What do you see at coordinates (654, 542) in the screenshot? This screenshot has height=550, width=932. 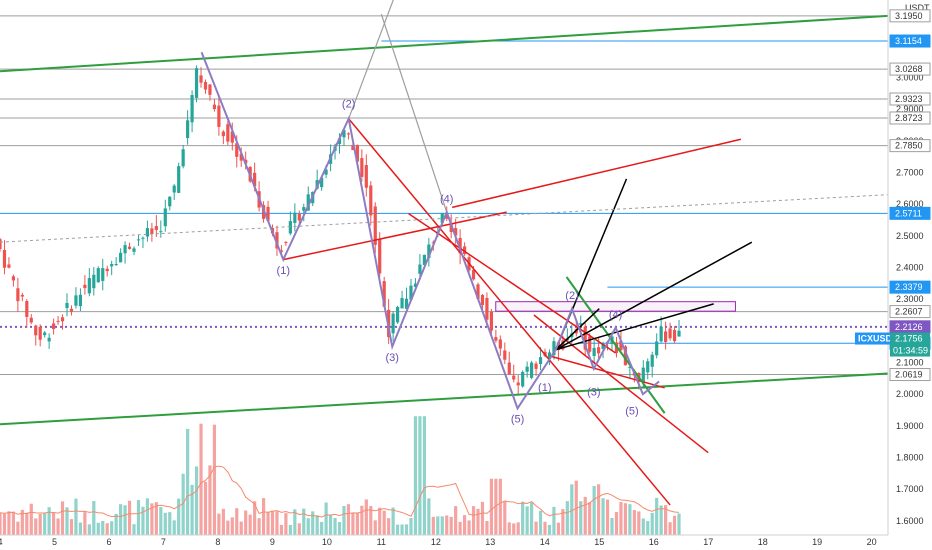 I see `x-tick-label: 16` at bounding box center [654, 542].